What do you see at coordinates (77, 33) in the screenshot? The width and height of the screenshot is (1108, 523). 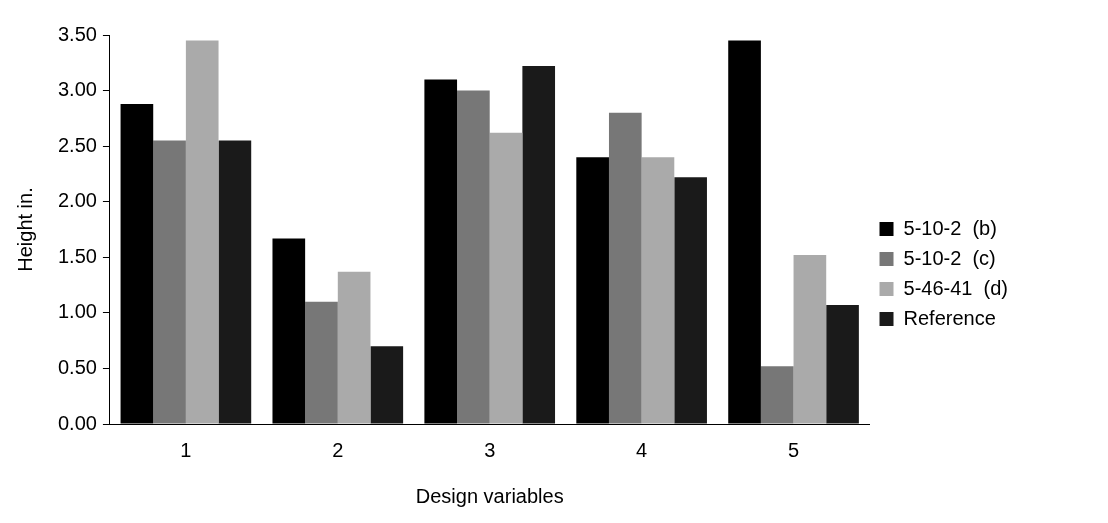 I see `y-tick-label: 3.50` at bounding box center [77, 33].